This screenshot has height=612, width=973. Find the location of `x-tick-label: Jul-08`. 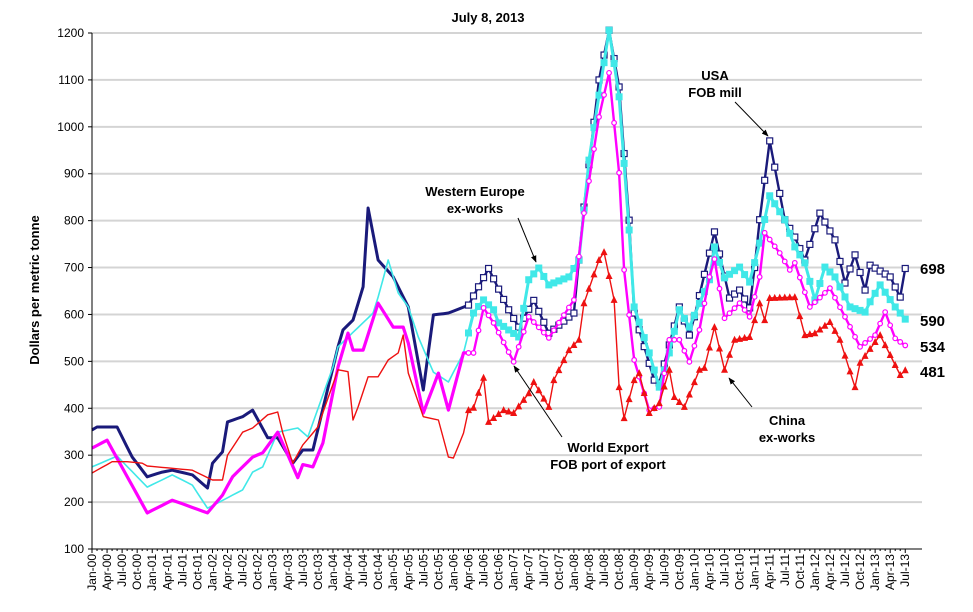

x-tick-label: Jul-08 is located at coordinates (604, 570).